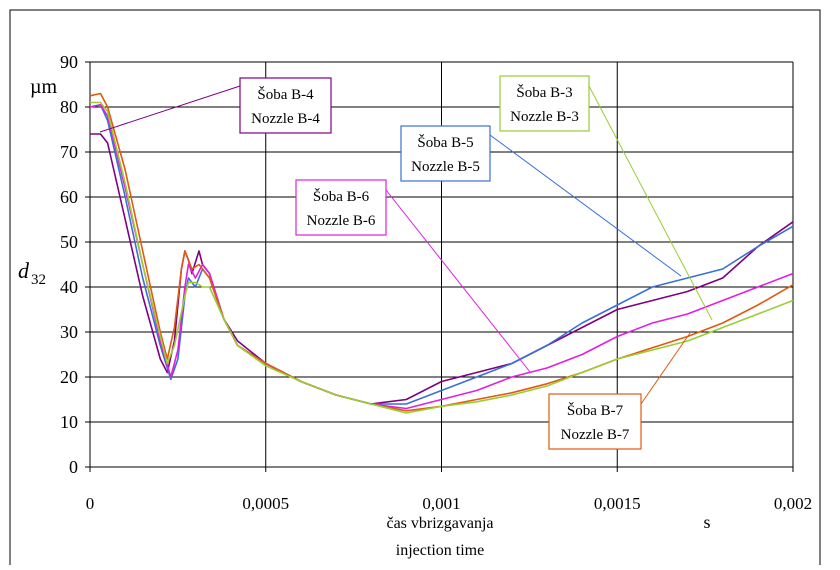 The image size is (840, 570). What do you see at coordinates (90, 503) in the screenshot?
I see `x-tick-label: 0` at bounding box center [90, 503].